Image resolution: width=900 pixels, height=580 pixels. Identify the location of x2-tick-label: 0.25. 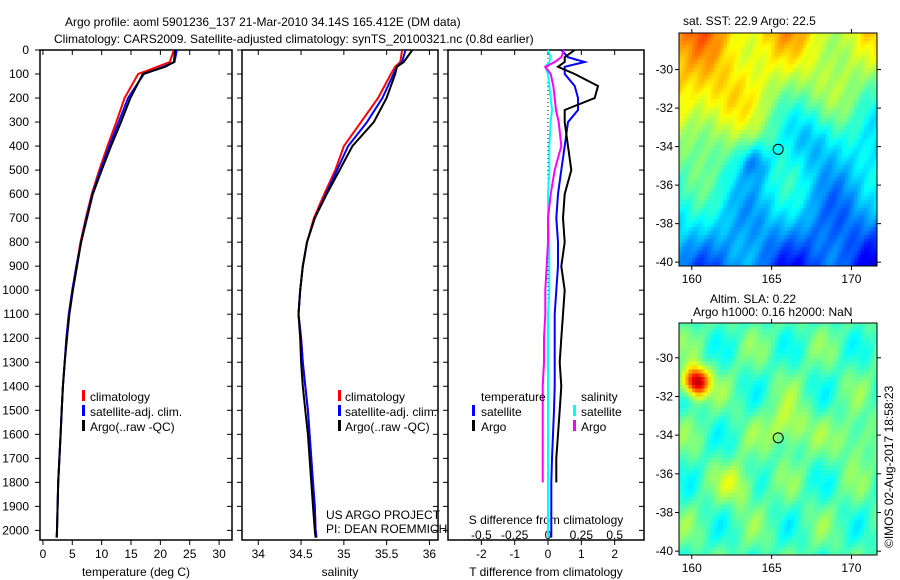
(582, 535).